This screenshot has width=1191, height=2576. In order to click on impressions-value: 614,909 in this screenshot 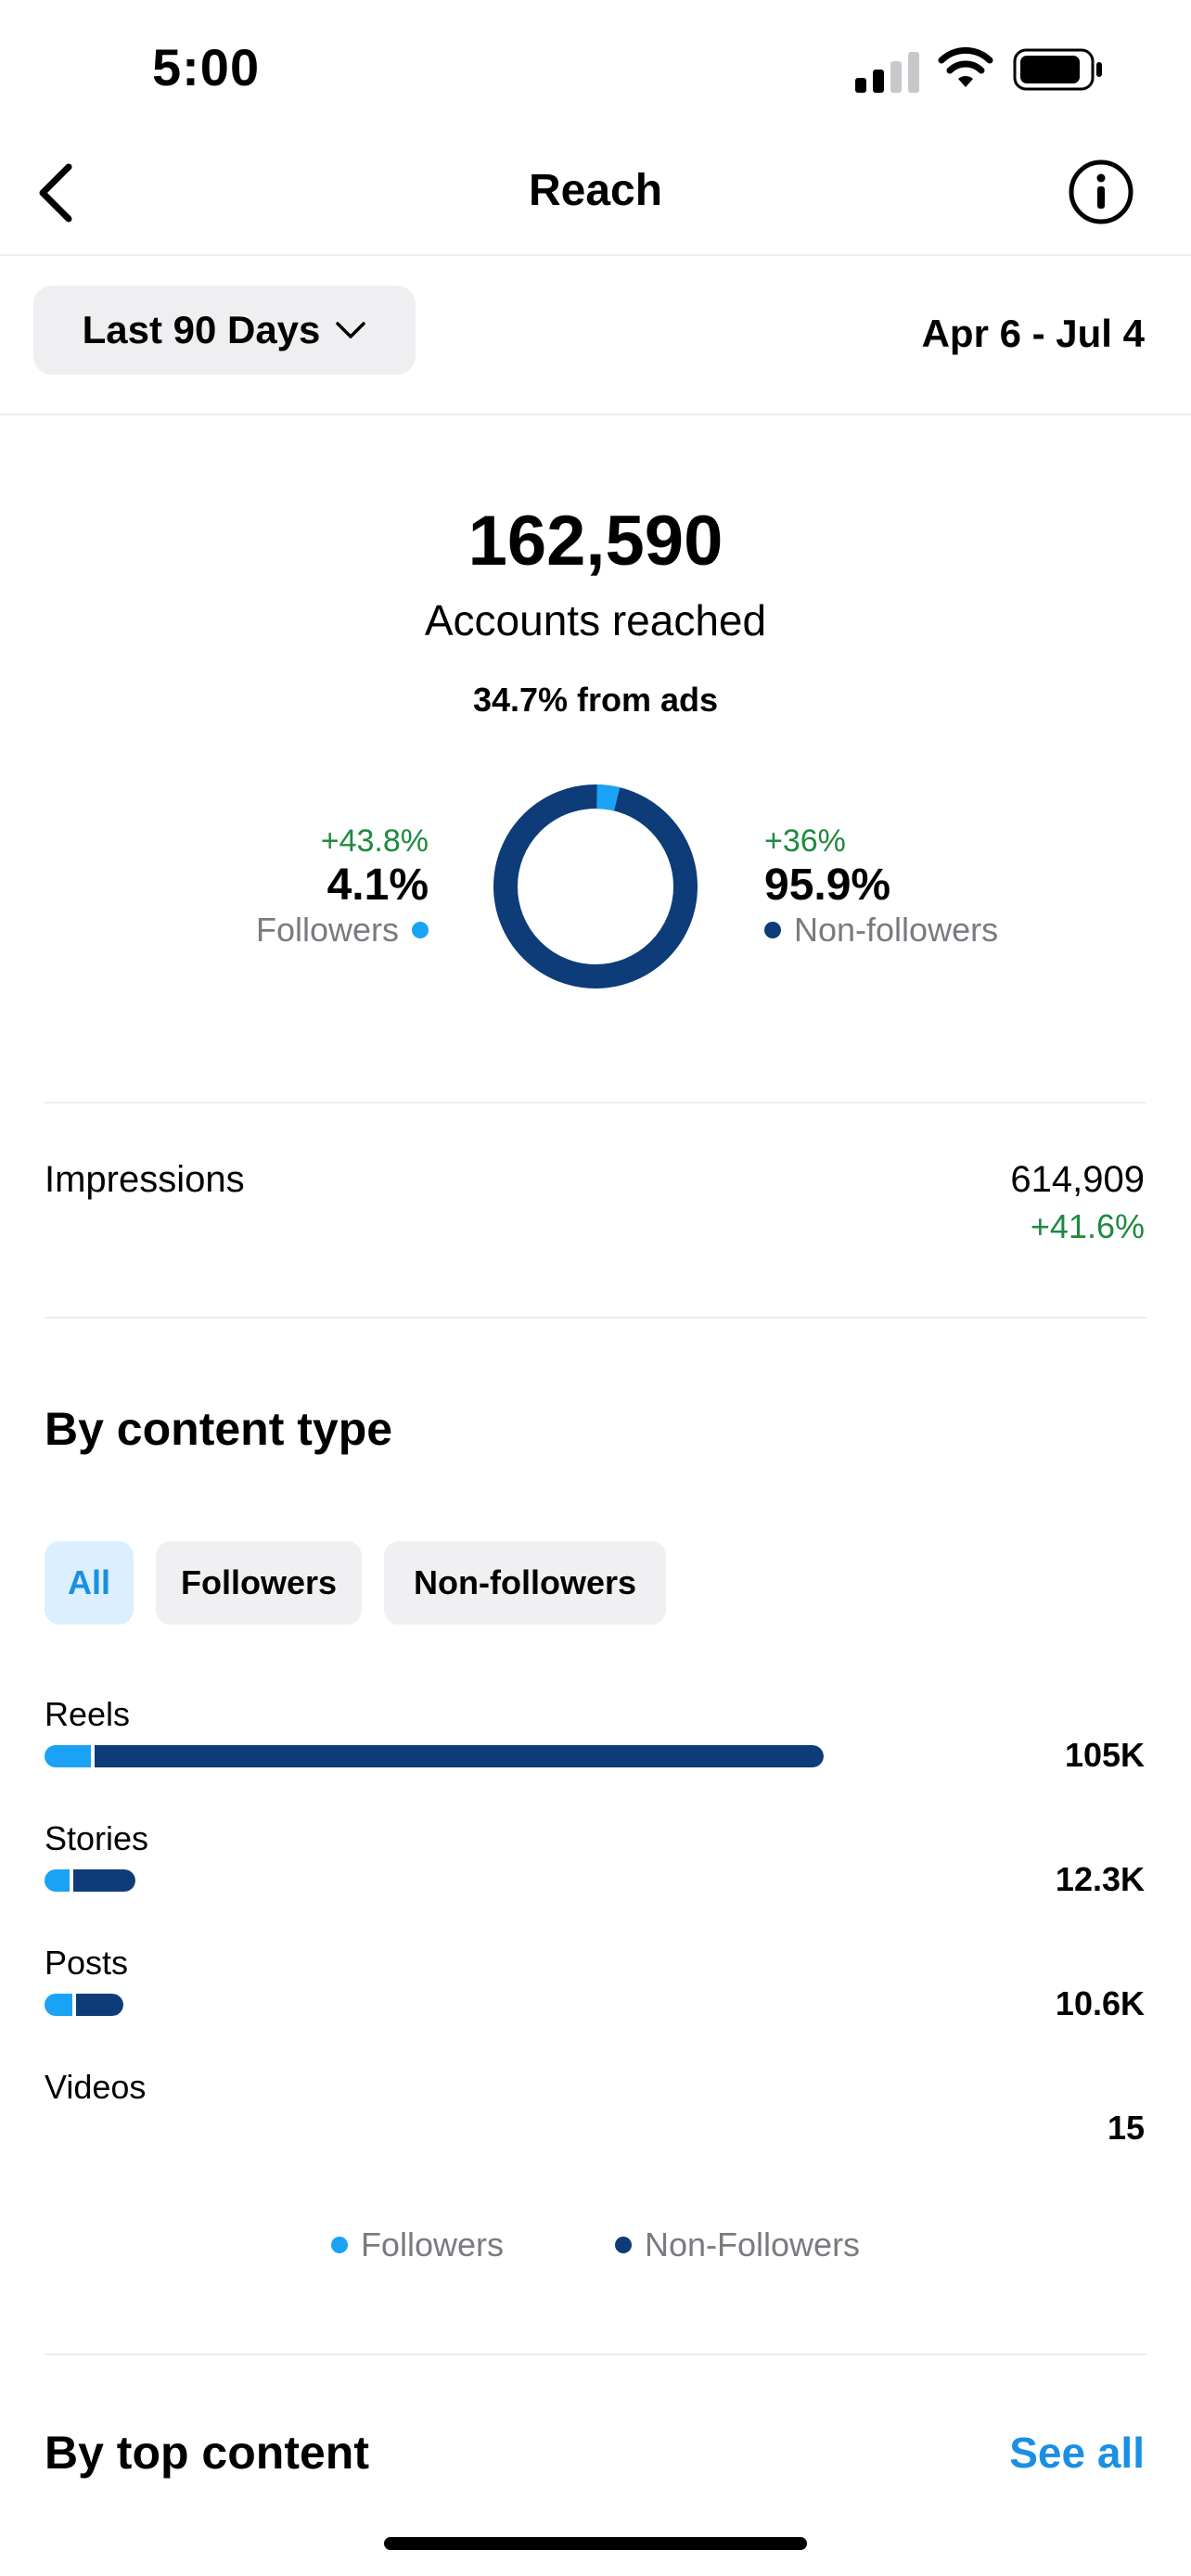, I will do `click(1077, 1179)`.